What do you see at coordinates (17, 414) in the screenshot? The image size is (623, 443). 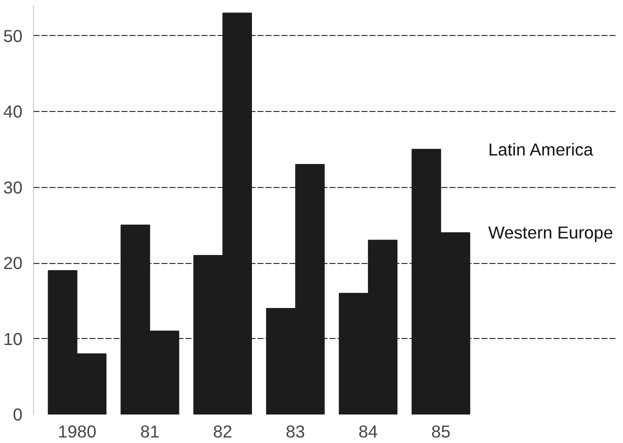 I see `y-tick-label: 0` at bounding box center [17, 414].